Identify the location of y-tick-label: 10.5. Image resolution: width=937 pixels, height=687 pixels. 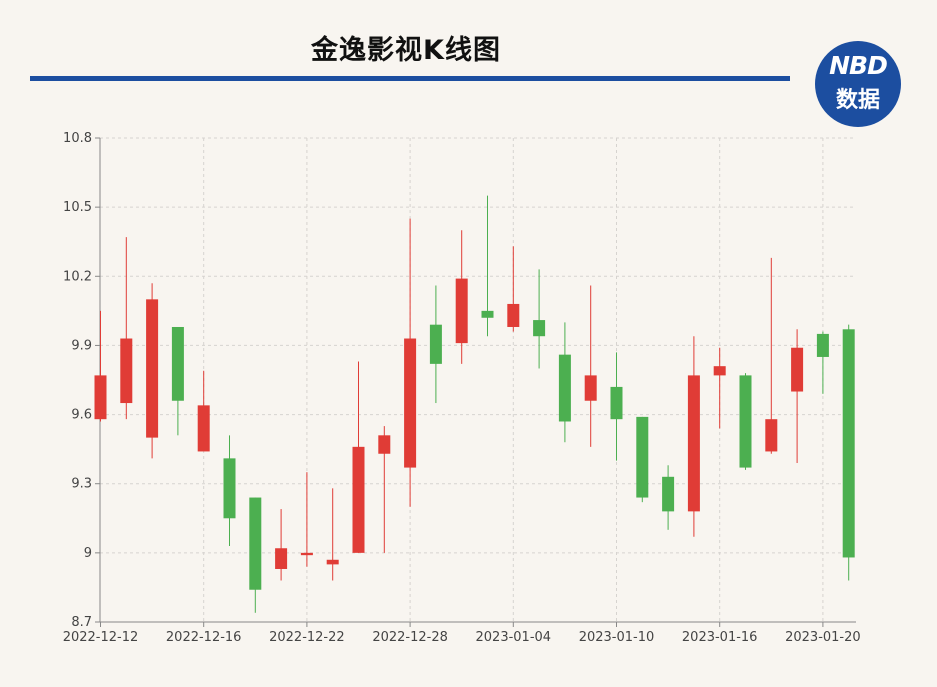
(77, 207).